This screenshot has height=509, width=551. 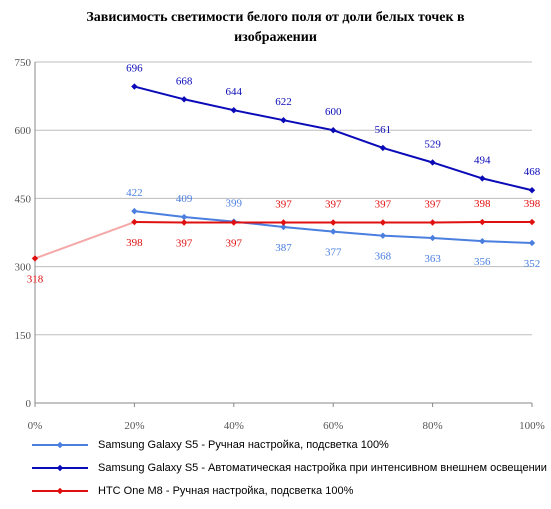 I want to click on series-2-data-label: 494, so click(x=482, y=160).